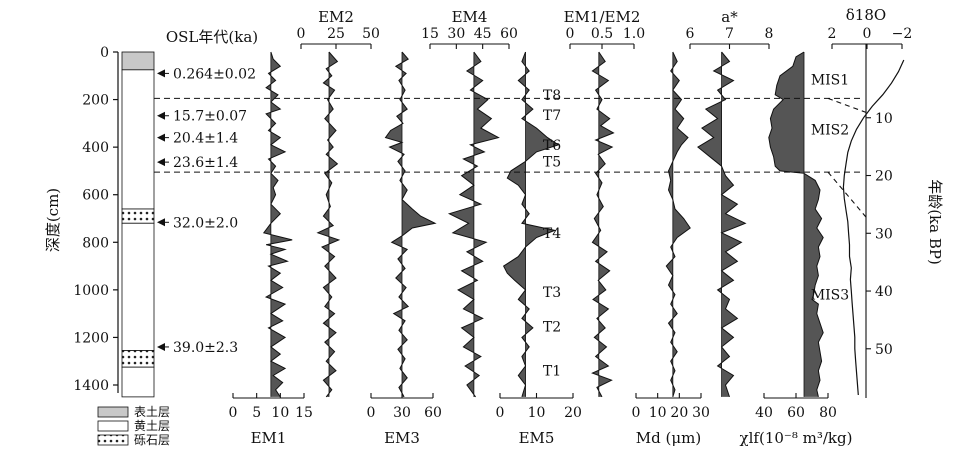 Image resolution: width=959 pixels, height=466 pixels. What do you see at coordinates (884, 350) in the screenshot?
I see `age-tick-label: 50` at bounding box center [884, 350].